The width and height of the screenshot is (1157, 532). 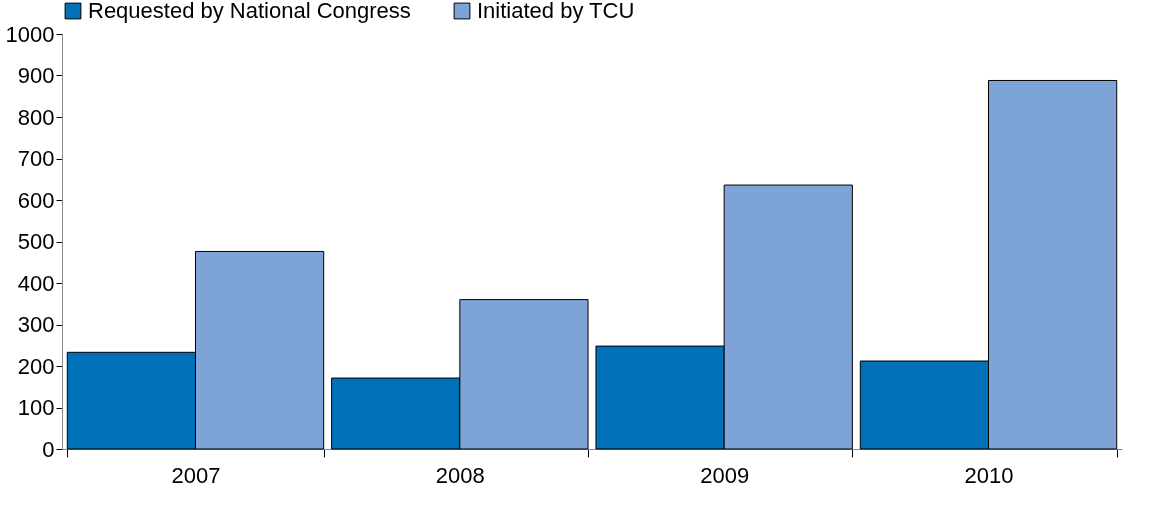 I want to click on y-tick-label: 800, so click(x=36, y=117).